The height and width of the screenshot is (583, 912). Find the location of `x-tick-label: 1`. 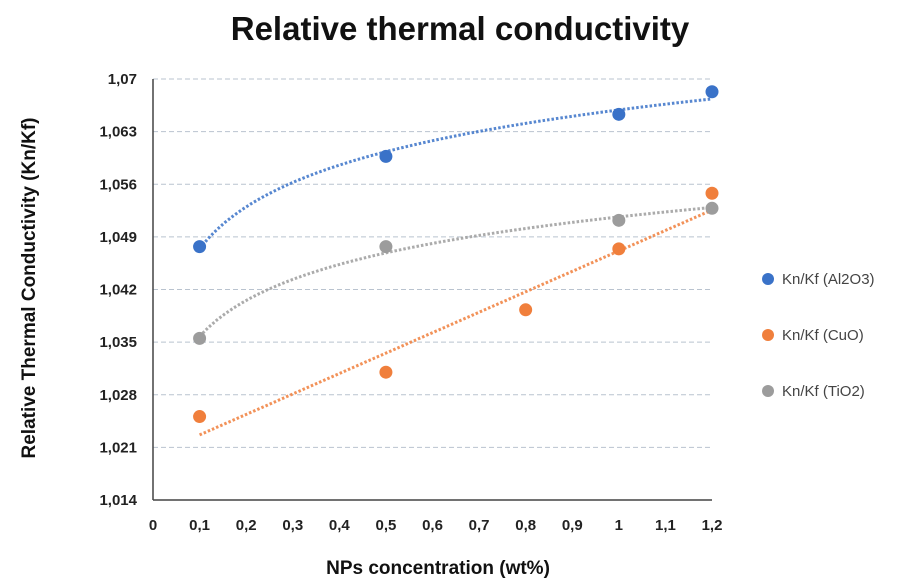

x-tick-label: 1 is located at coordinates (619, 525).